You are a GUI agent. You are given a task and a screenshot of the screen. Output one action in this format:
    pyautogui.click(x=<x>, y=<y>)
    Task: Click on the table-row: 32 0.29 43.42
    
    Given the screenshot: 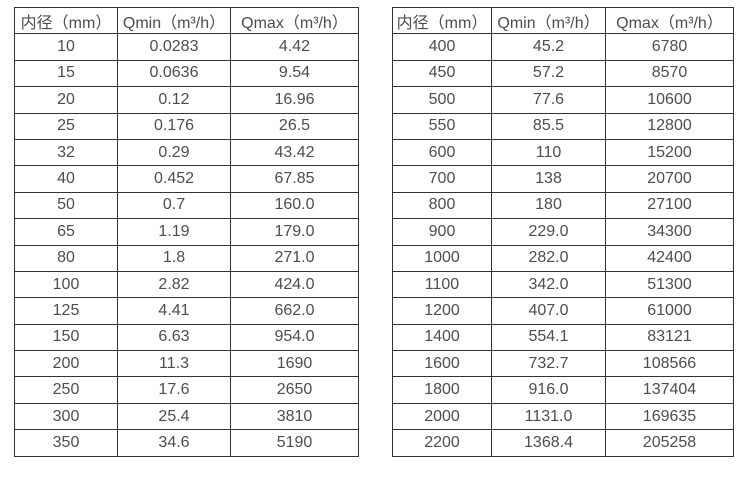 What is the action you would take?
    pyautogui.click(x=186, y=152)
    